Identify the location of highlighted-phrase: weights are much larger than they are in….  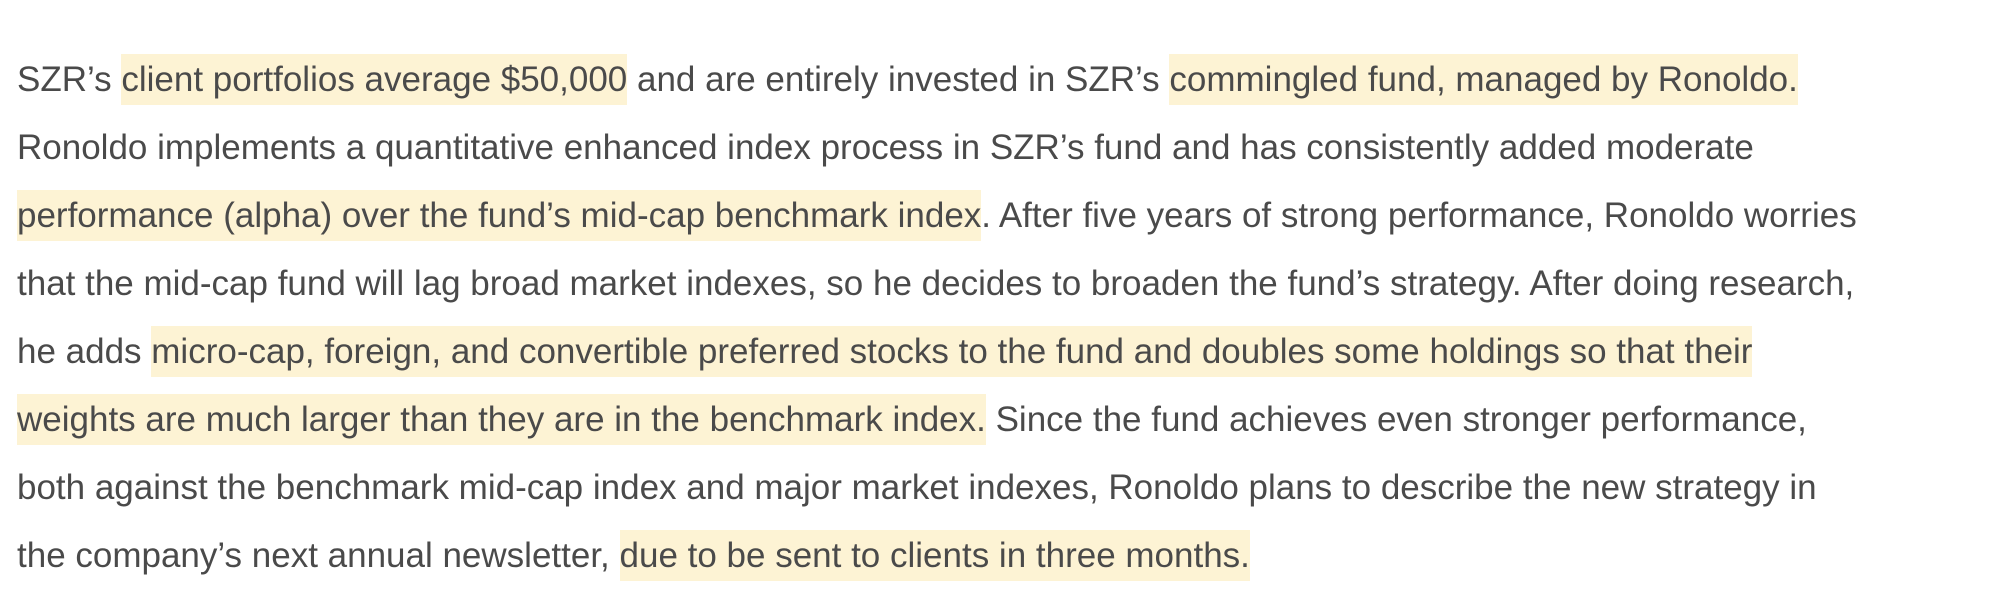
(501, 419).